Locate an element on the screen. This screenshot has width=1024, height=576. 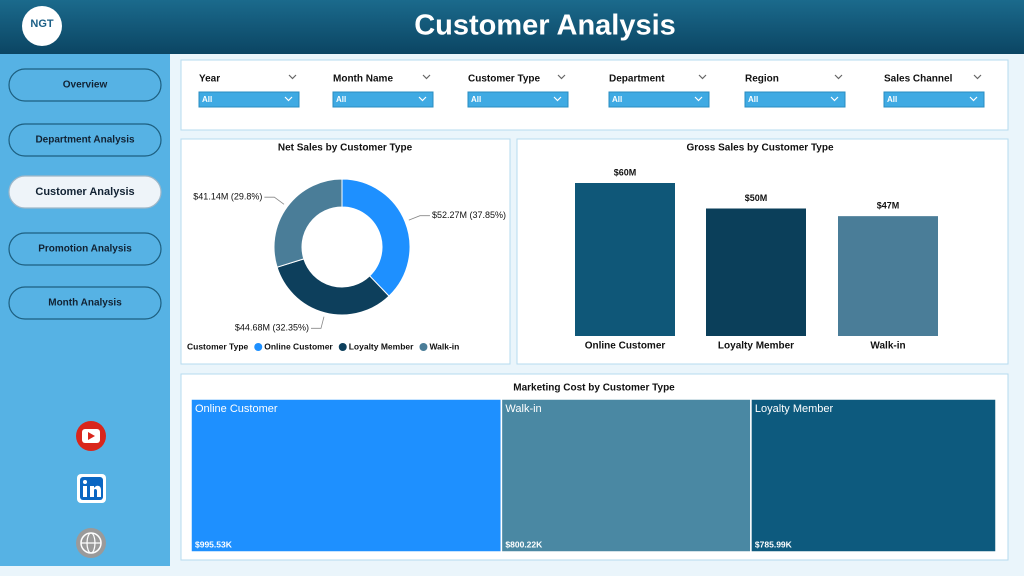
page-title: Customer Analysis is located at coordinates (545, 26).